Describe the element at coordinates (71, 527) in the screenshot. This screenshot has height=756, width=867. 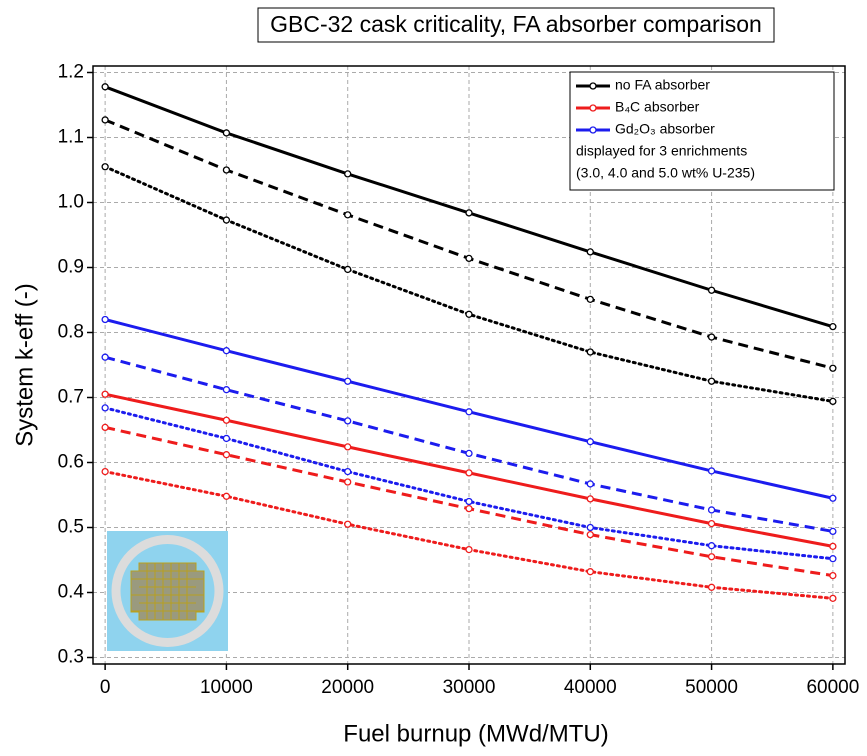
I see `y-tick-label: 0.5` at that location.